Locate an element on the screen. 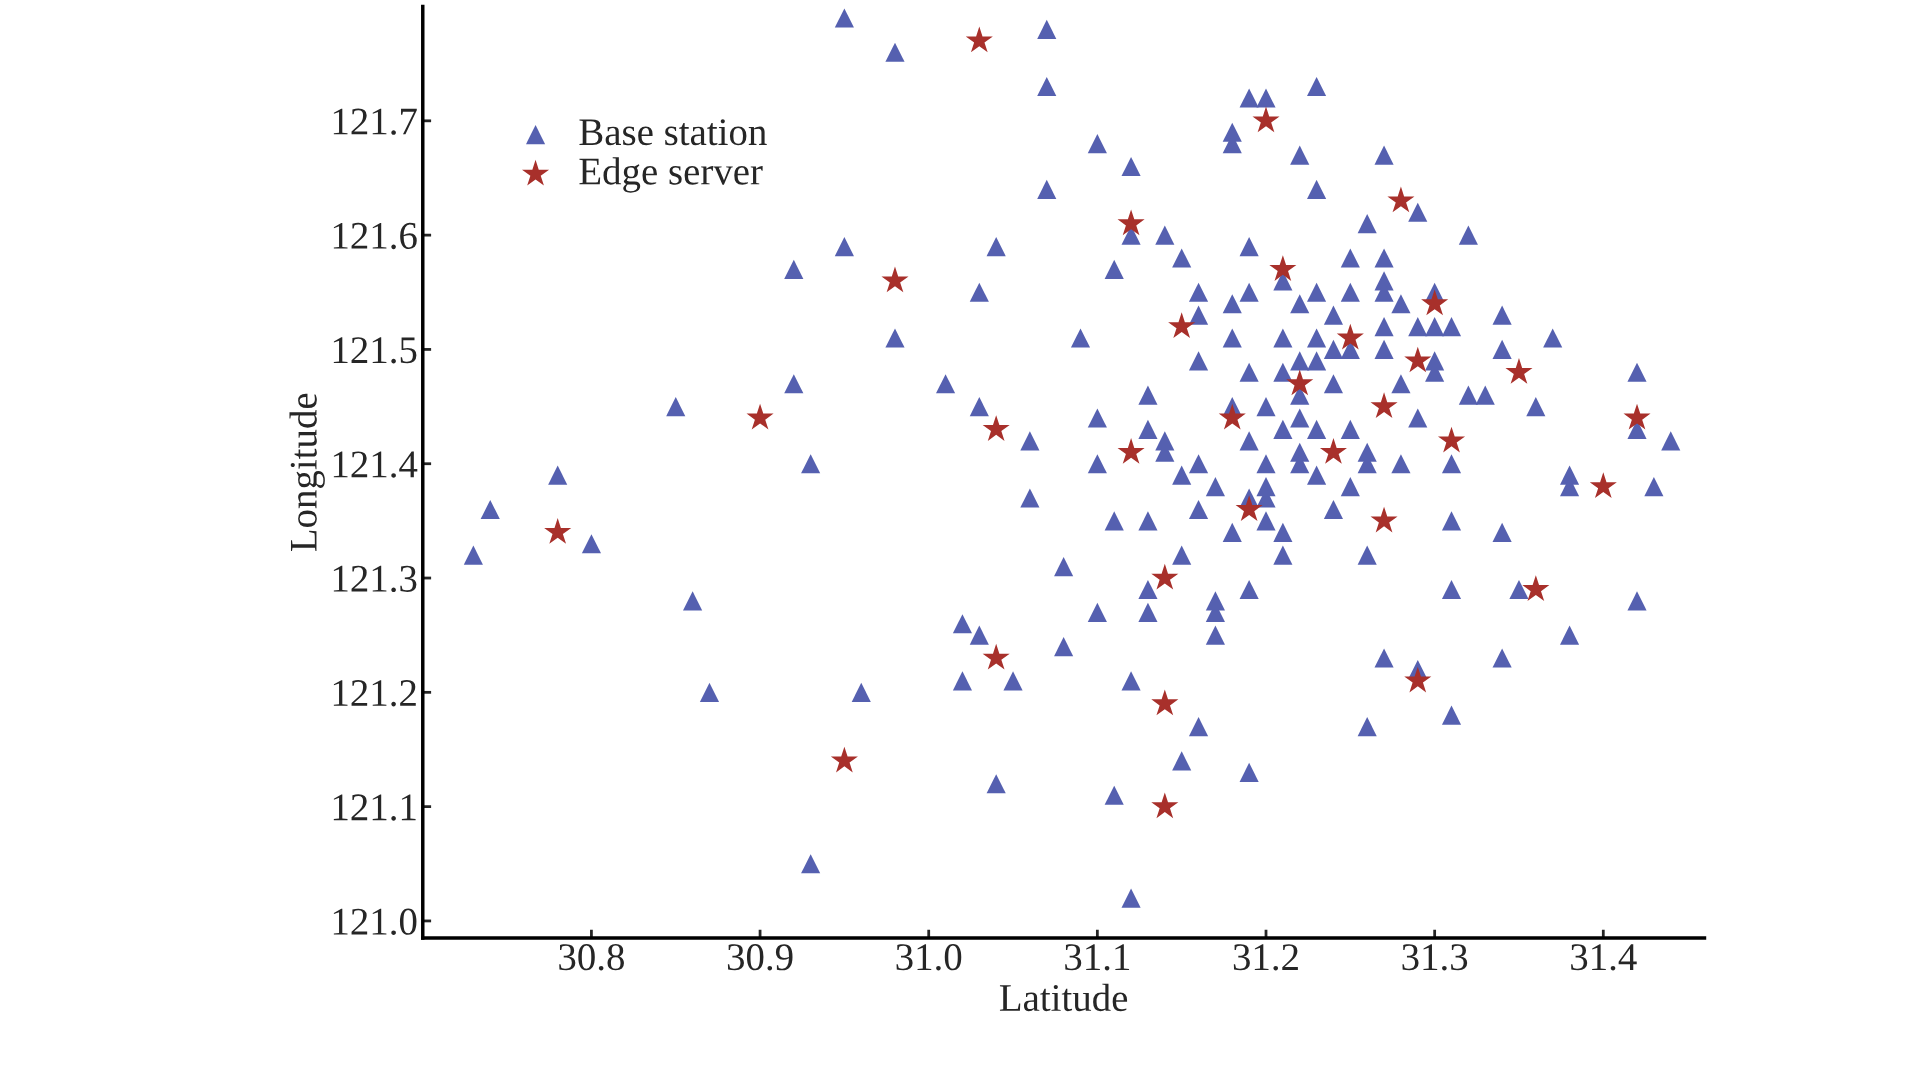 The width and height of the screenshot is (1913, 1087). x-axis-title: Latitude is located at coordinates (1063, 997).